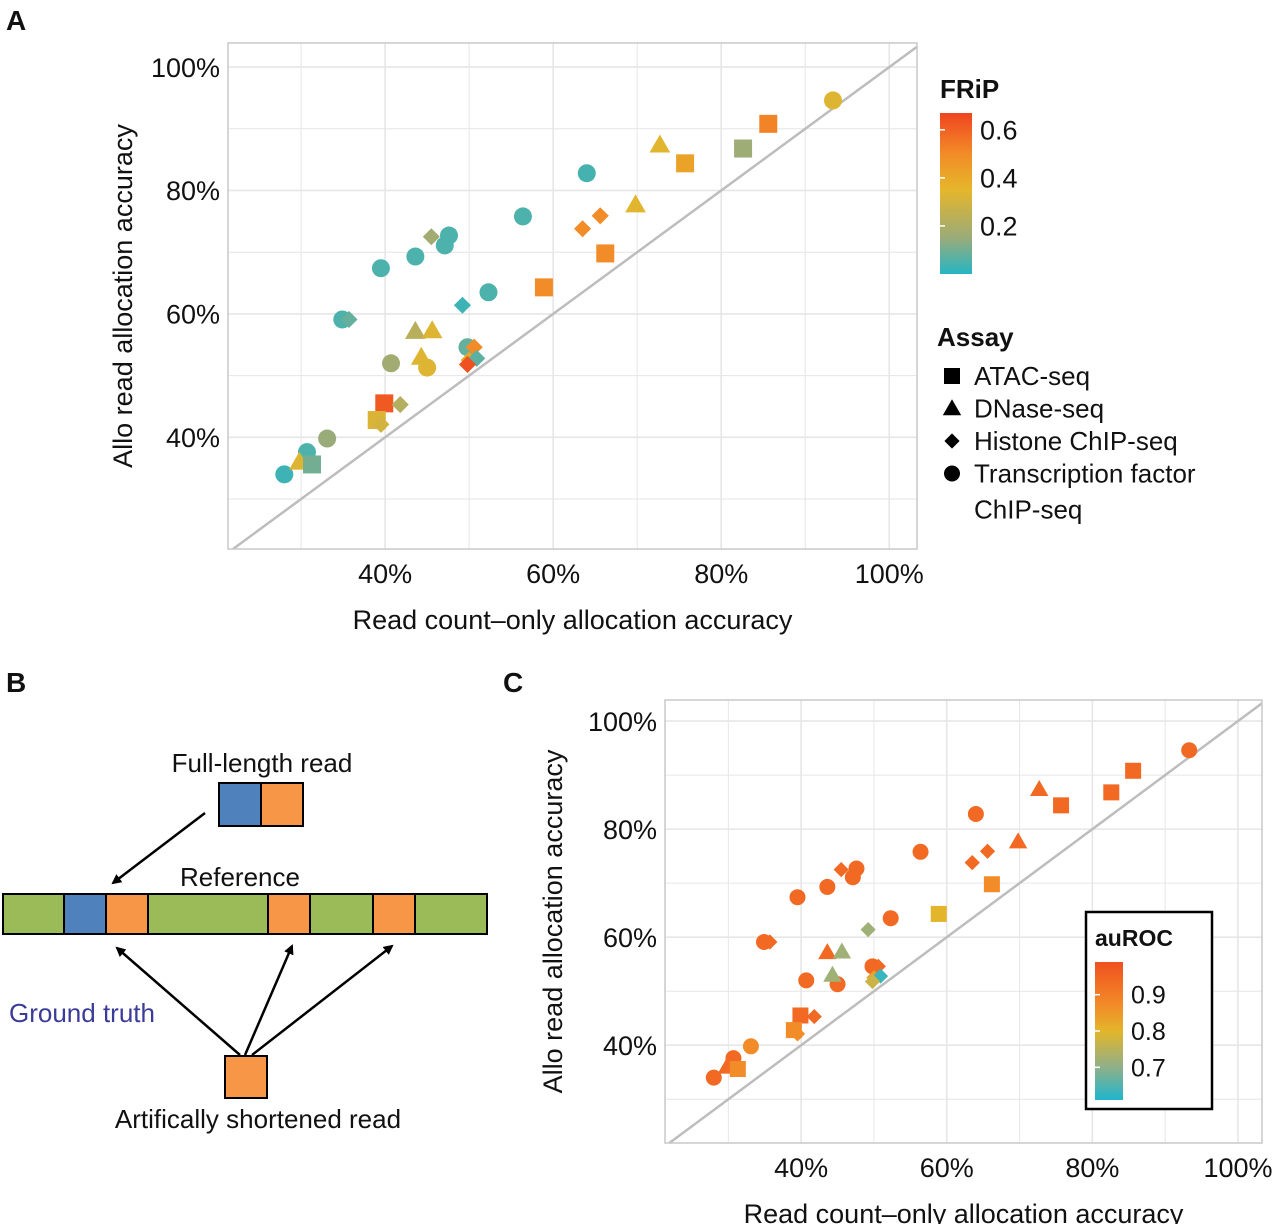 The height and width of the screenshot is (1224, 1280). Describe the element at coordinates (158, 848) in the screenshot. I see `arrow-full-read` at that location.